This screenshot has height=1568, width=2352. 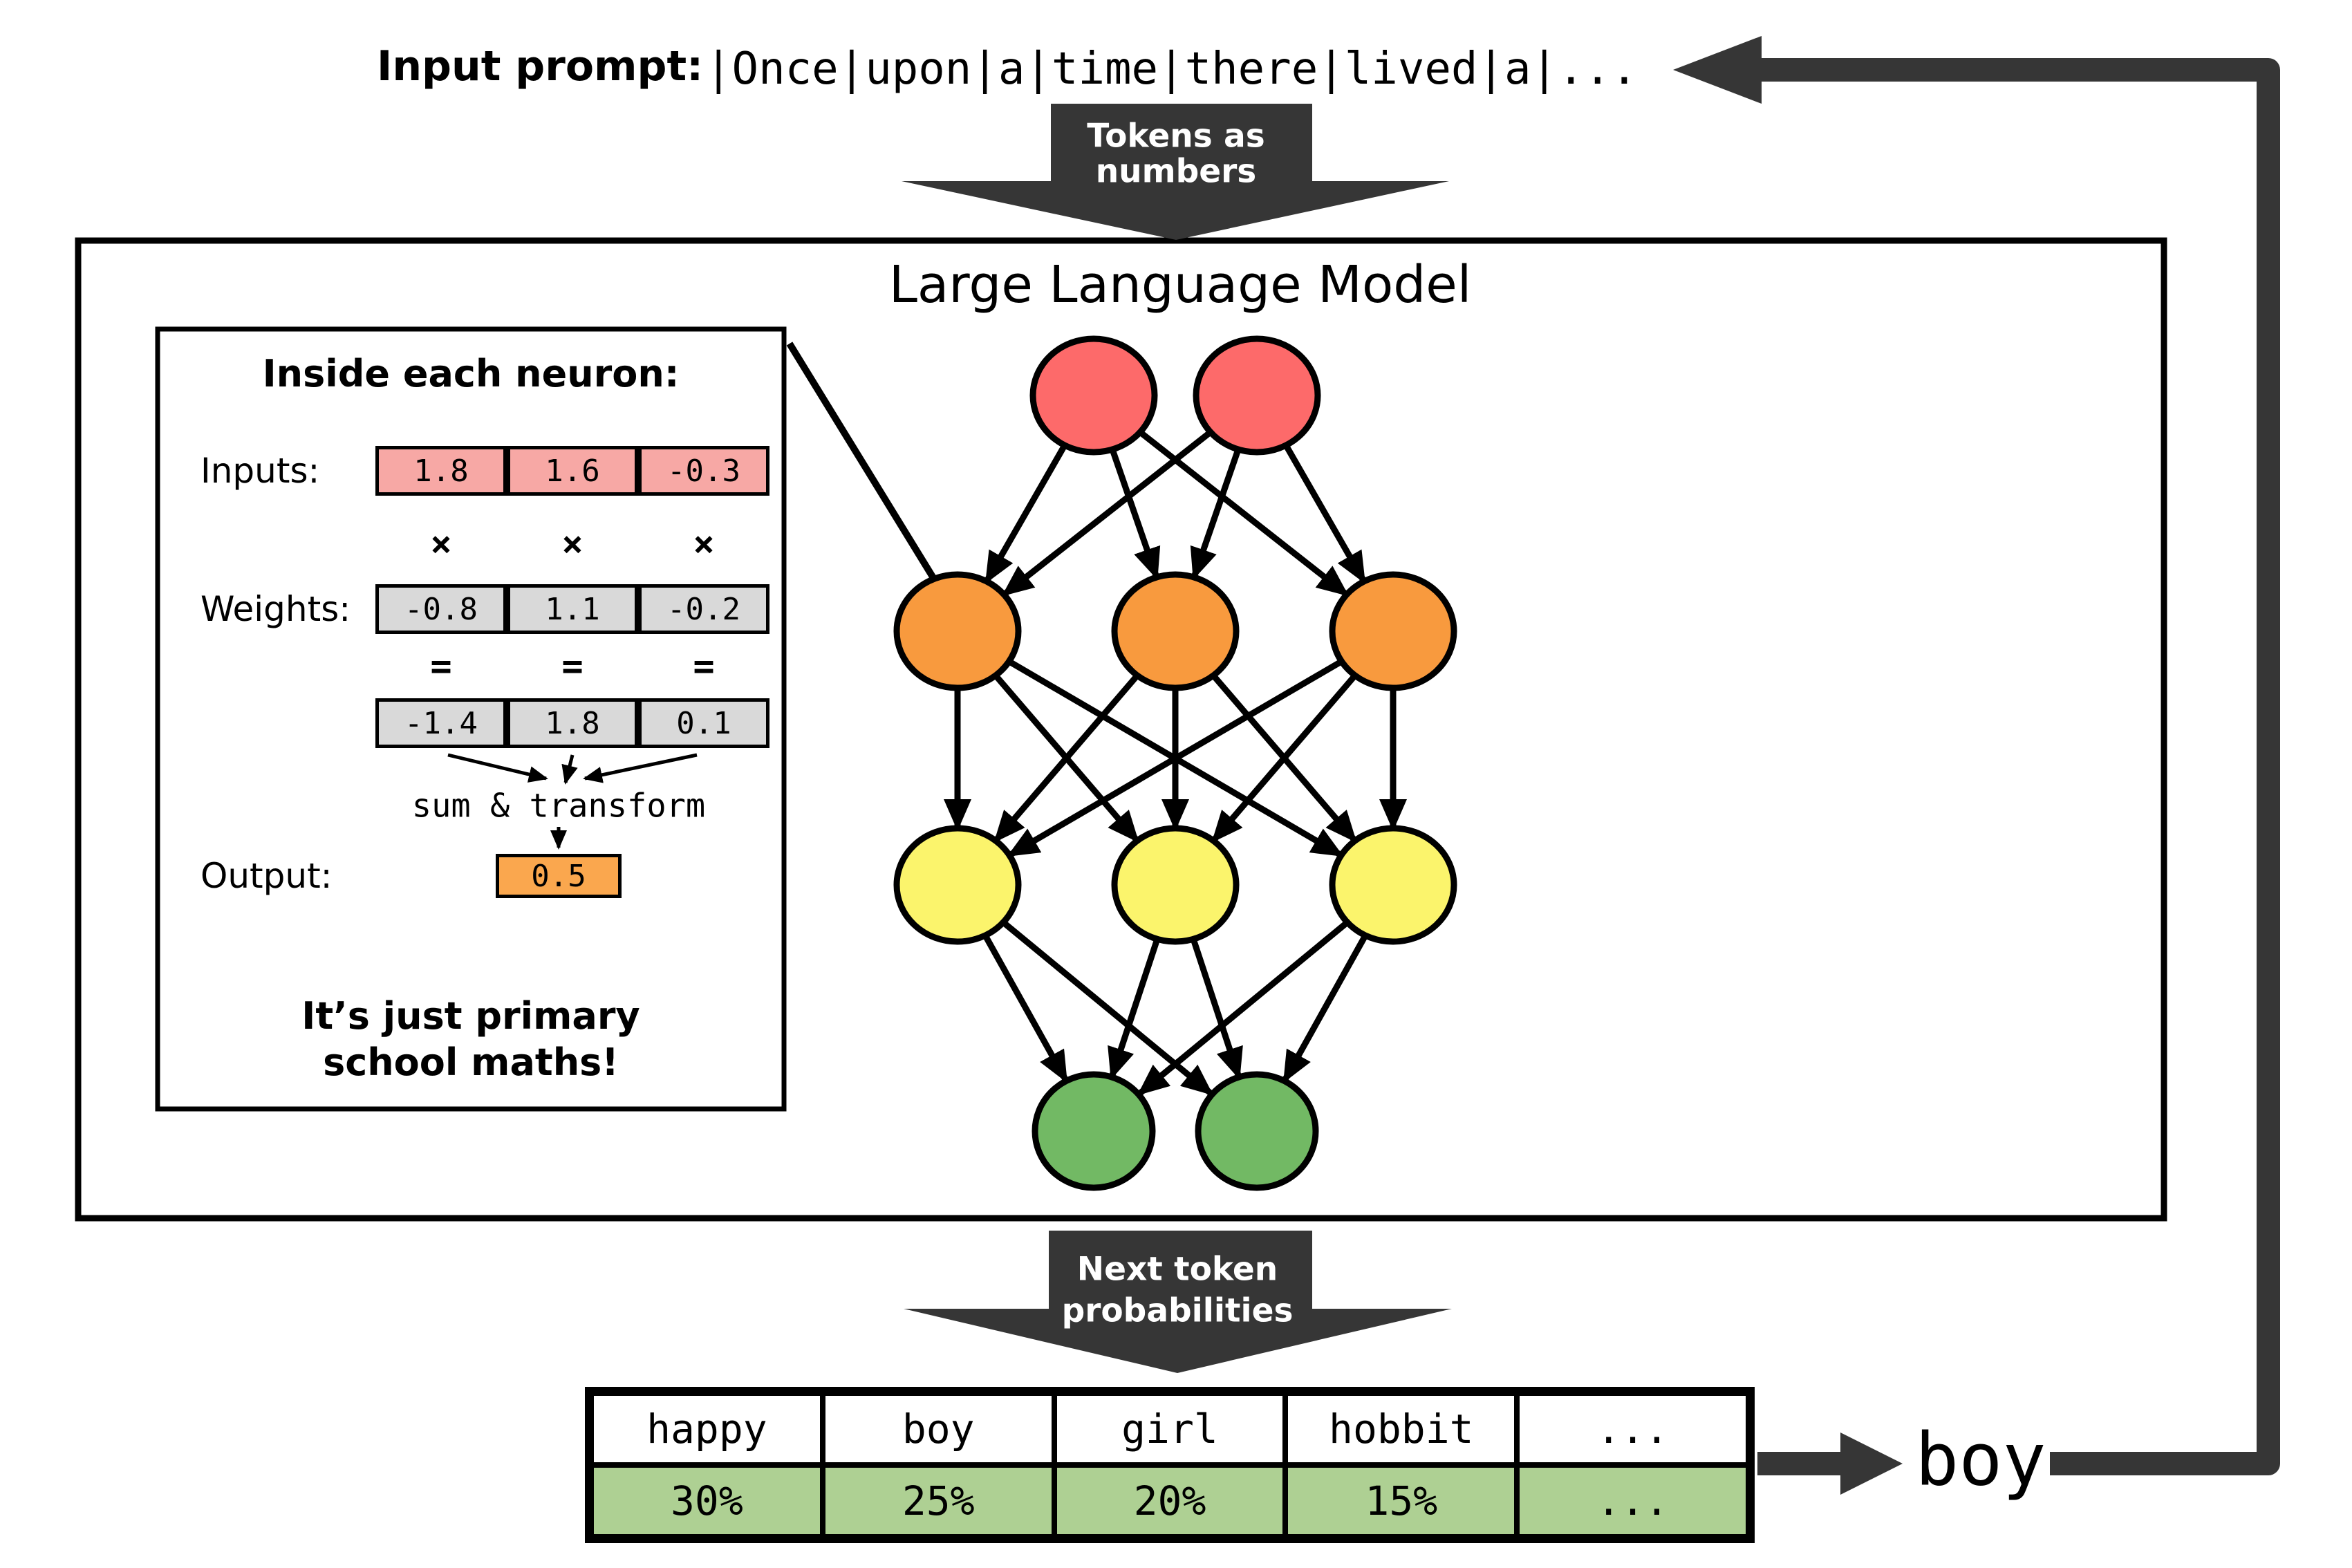 I want to click on weight-value-cell-2: 1.1, so click(x=572, y=609).